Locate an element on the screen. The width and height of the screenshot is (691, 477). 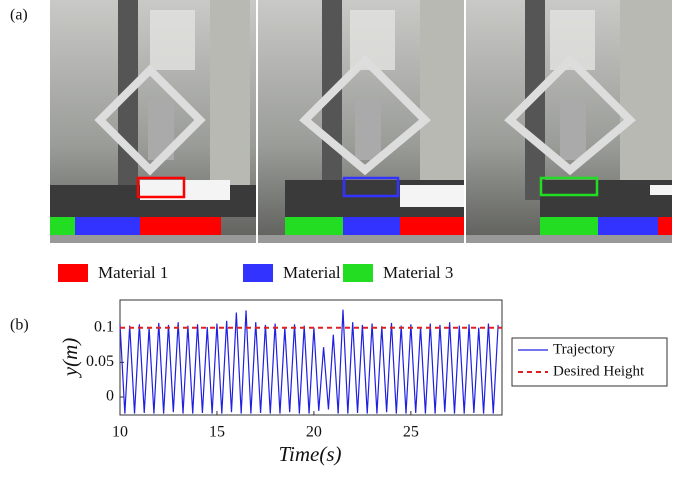
y-axis-label: y(m) is located at coordinates (70, 358).